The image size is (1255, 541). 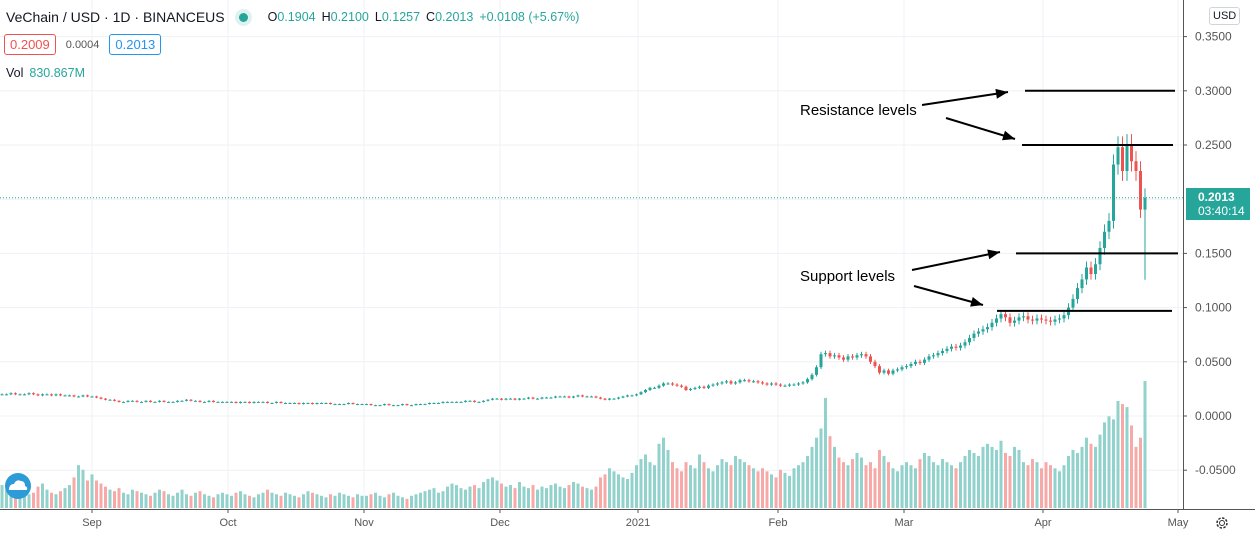 I want to click on buy-button: 0.2013, so click(x=135, y=44).